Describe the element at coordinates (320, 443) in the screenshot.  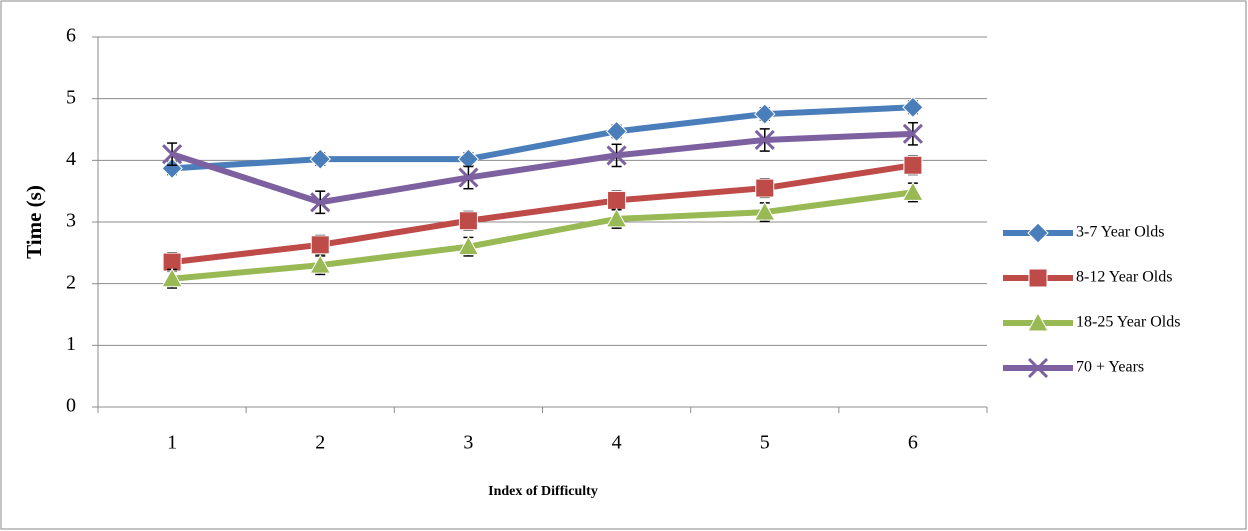
I see `x-tick-label: 2` at that location.